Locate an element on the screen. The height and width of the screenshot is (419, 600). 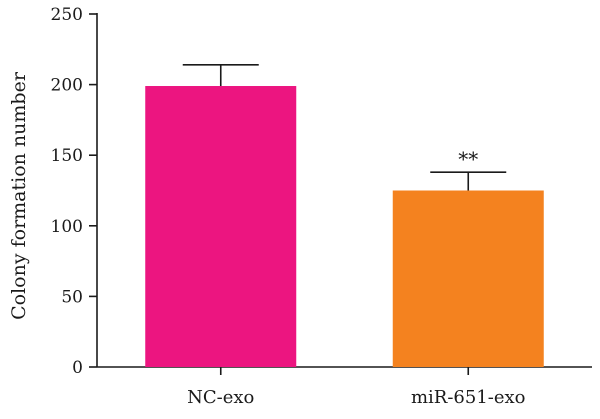
y-tick-label-5: 250 is located at coordinates (67, 15).